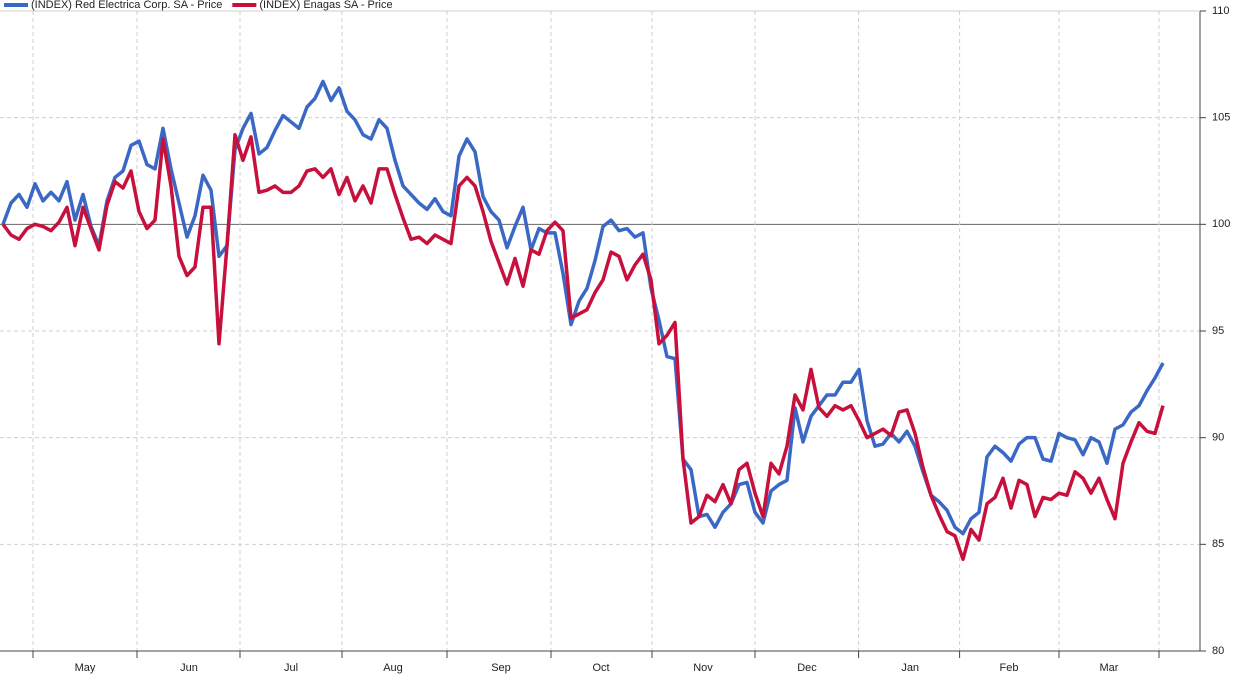 The width and height of the screenshot is (1239, 681). Describe the element at coordinates (1221, 118) in the screenshot. I see `y-tick-label: 105` at that location.